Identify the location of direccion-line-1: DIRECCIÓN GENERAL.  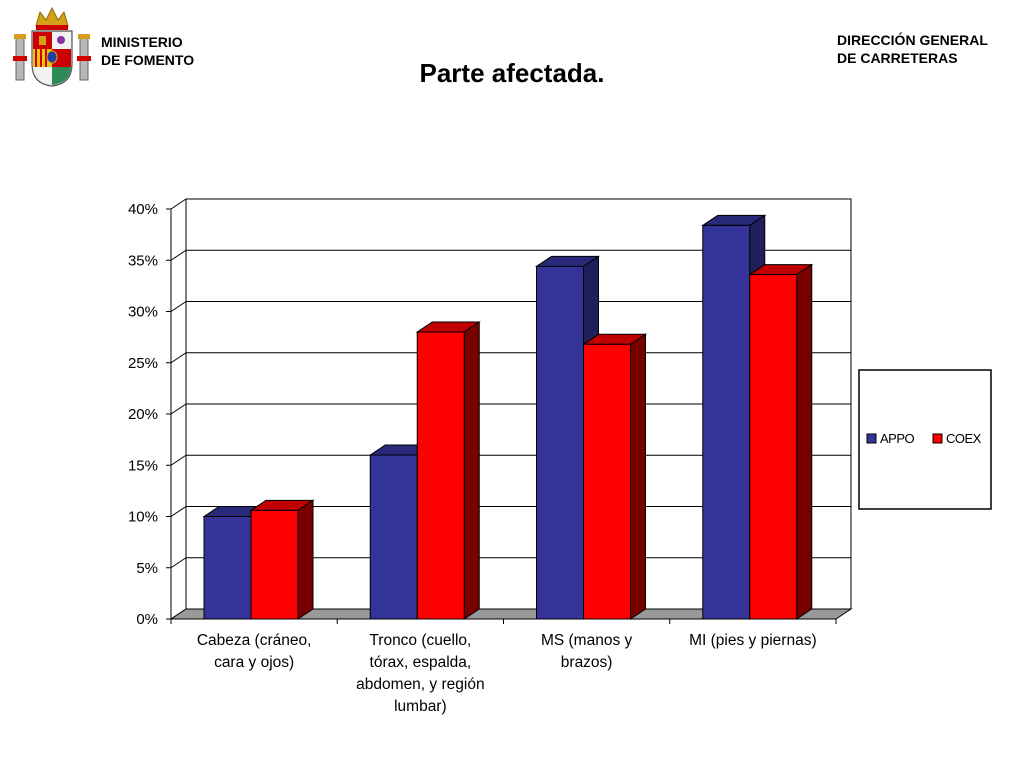
(912, 40).